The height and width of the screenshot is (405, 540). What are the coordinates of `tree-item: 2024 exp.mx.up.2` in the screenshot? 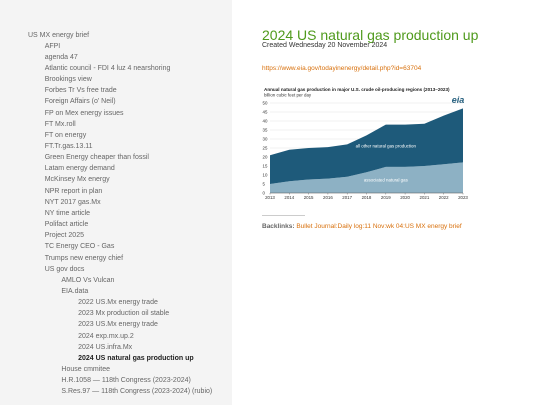 It's located at (106, 336).